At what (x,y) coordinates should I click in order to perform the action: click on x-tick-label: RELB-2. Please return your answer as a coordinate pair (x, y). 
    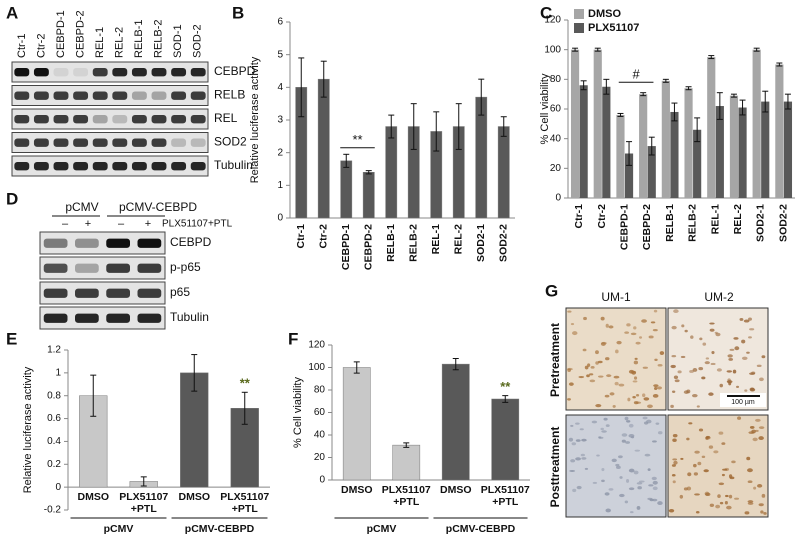
    Looking at the image, I should click on (414, 243).